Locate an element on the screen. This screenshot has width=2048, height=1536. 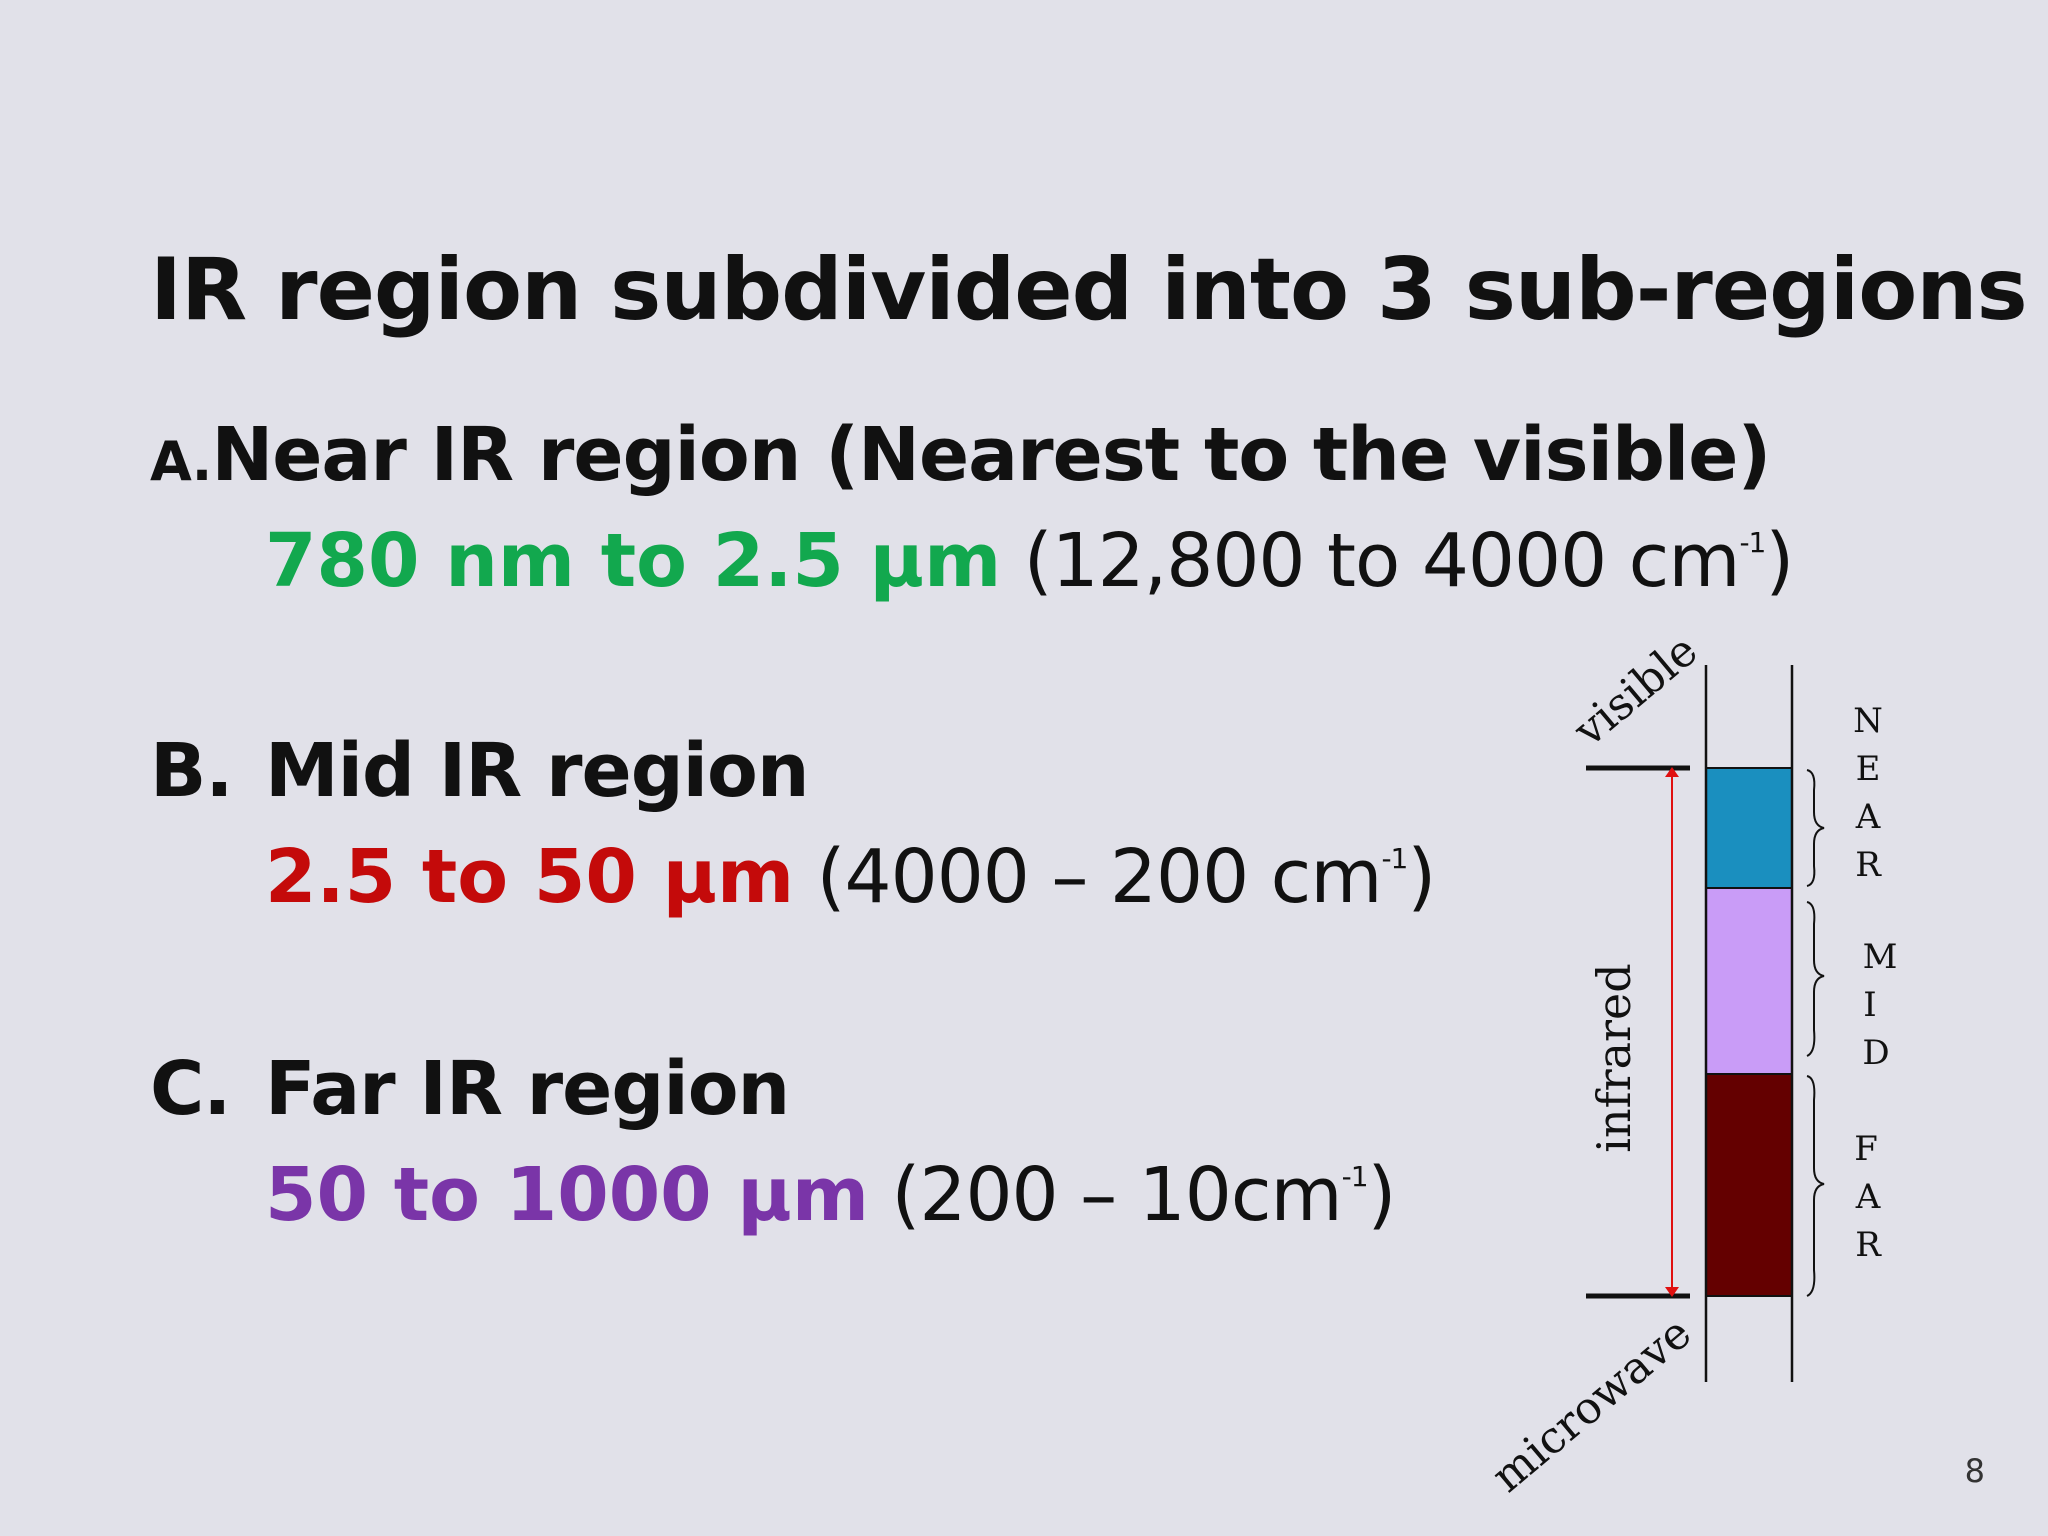
near-band is located at coordinates (1749, 828).